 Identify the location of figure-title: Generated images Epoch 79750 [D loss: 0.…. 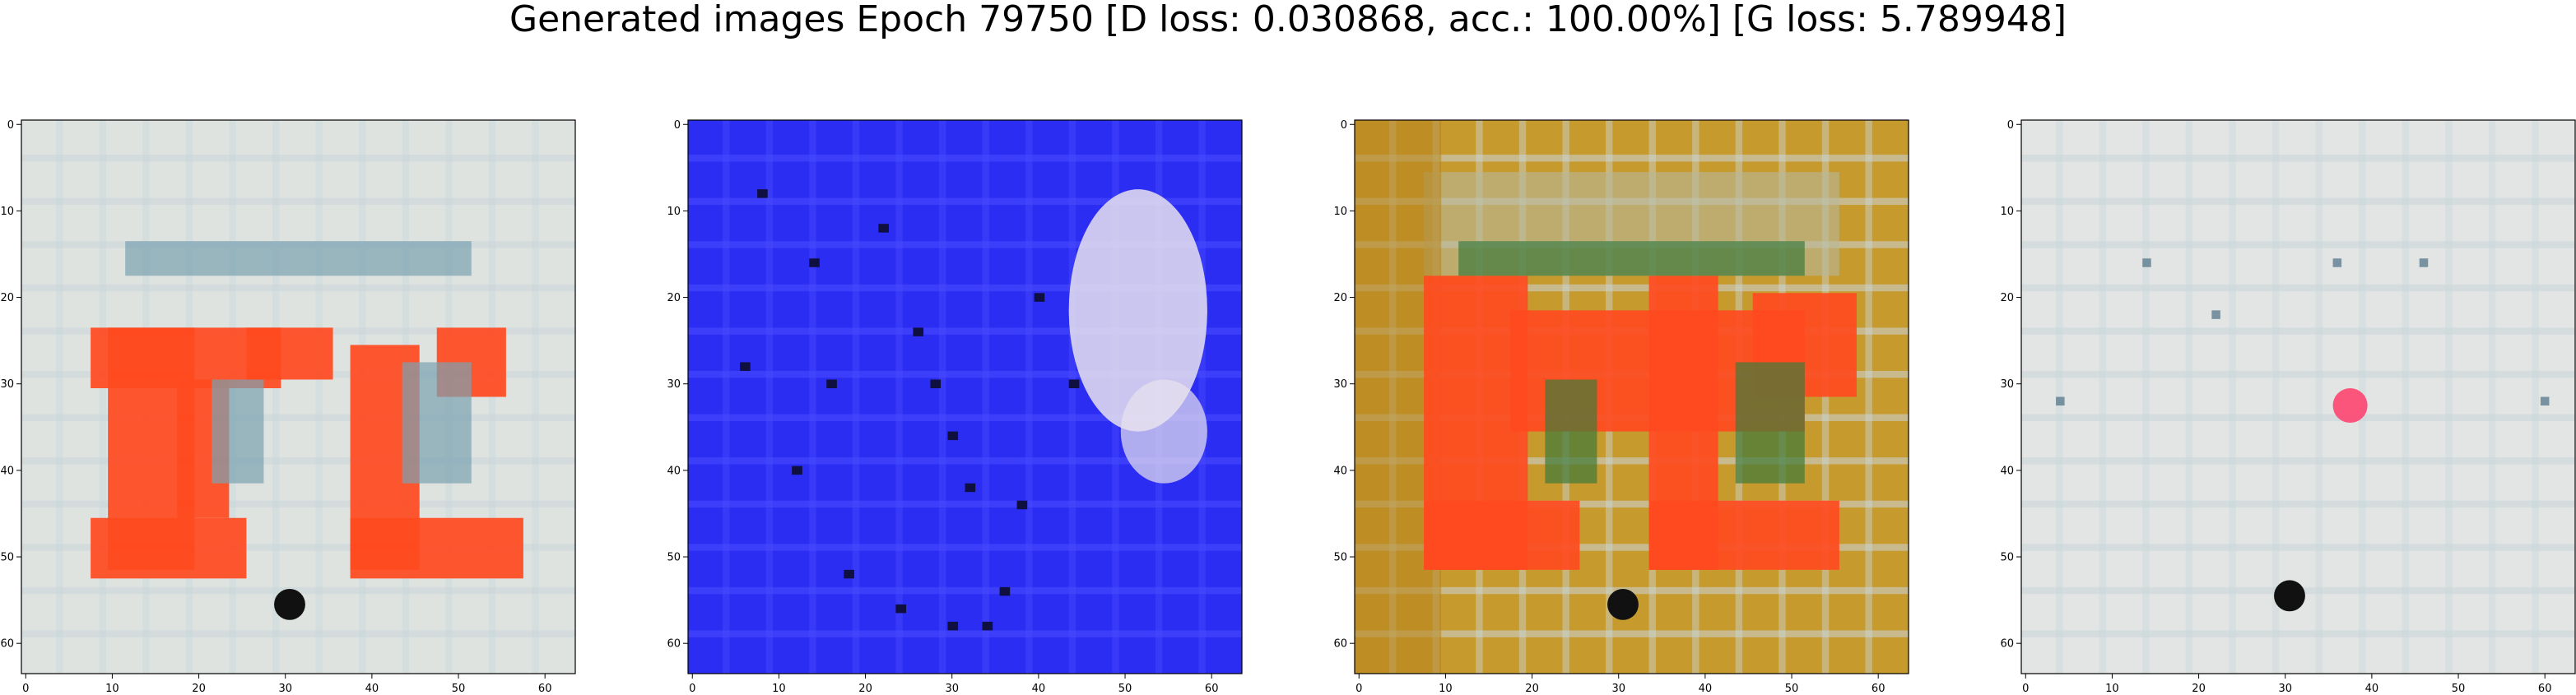
(1288, 20).